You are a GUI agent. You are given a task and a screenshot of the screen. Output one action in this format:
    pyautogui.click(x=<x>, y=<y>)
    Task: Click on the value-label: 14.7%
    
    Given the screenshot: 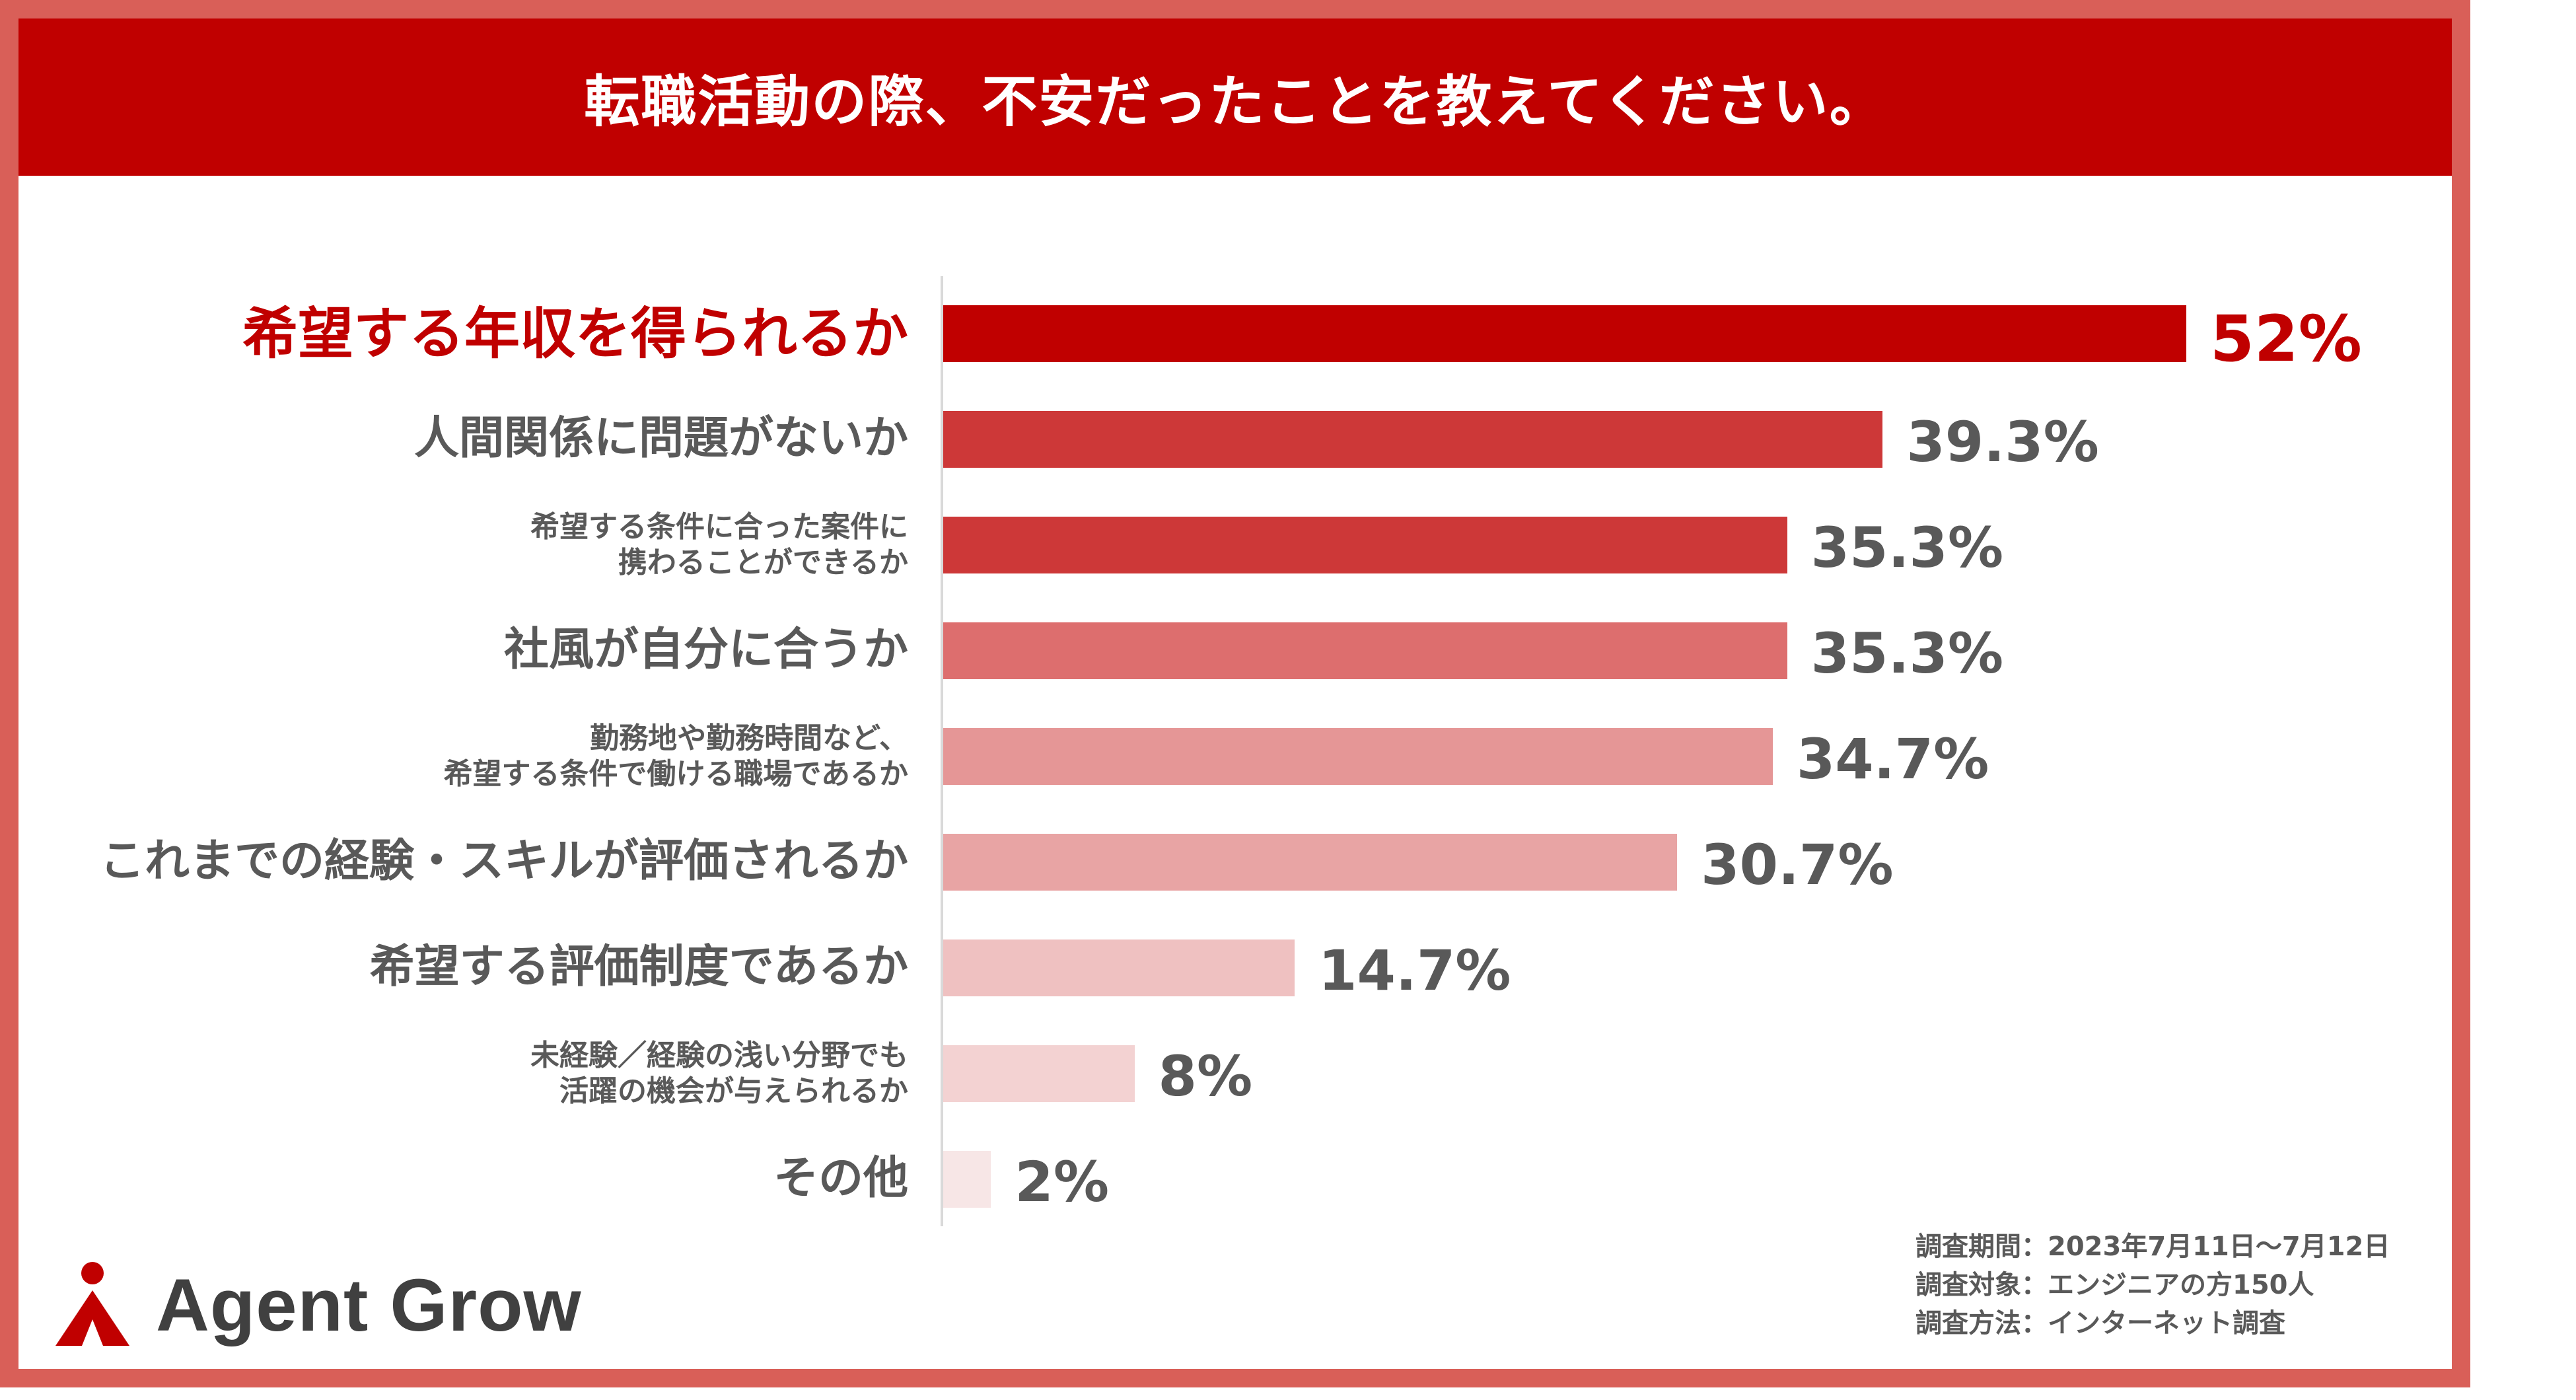 What is the action you would take?
    pyautogui.click(x=1415, y=970)
    